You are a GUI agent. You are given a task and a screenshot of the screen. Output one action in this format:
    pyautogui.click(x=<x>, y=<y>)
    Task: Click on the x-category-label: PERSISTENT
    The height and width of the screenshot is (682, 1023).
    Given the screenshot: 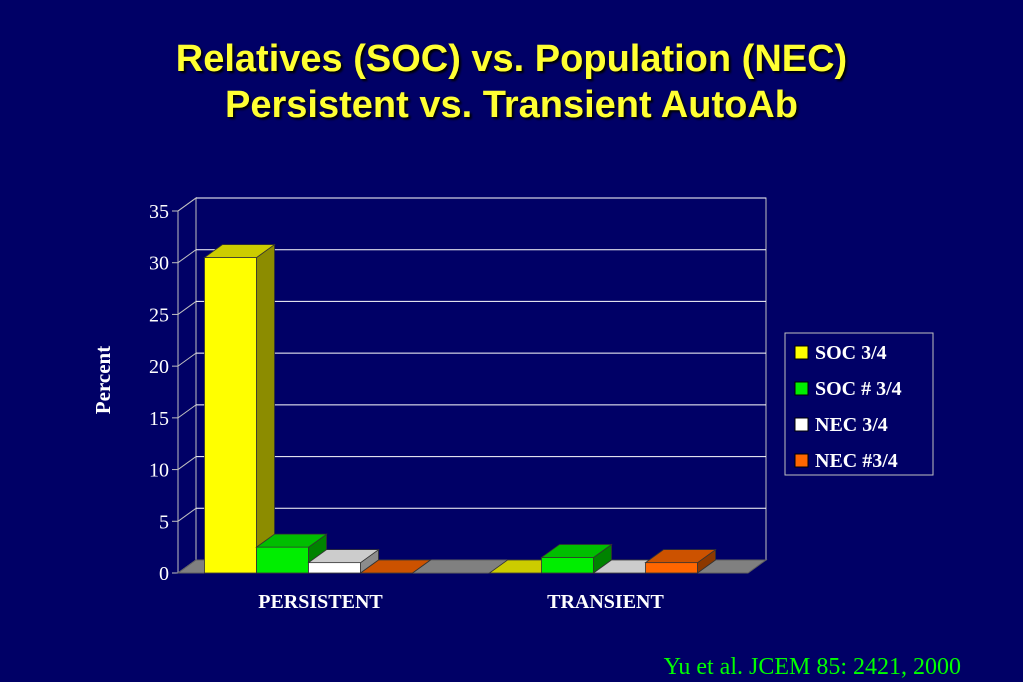 What is the action you would take?
    pyautogui.click(x=320, y=602)
    